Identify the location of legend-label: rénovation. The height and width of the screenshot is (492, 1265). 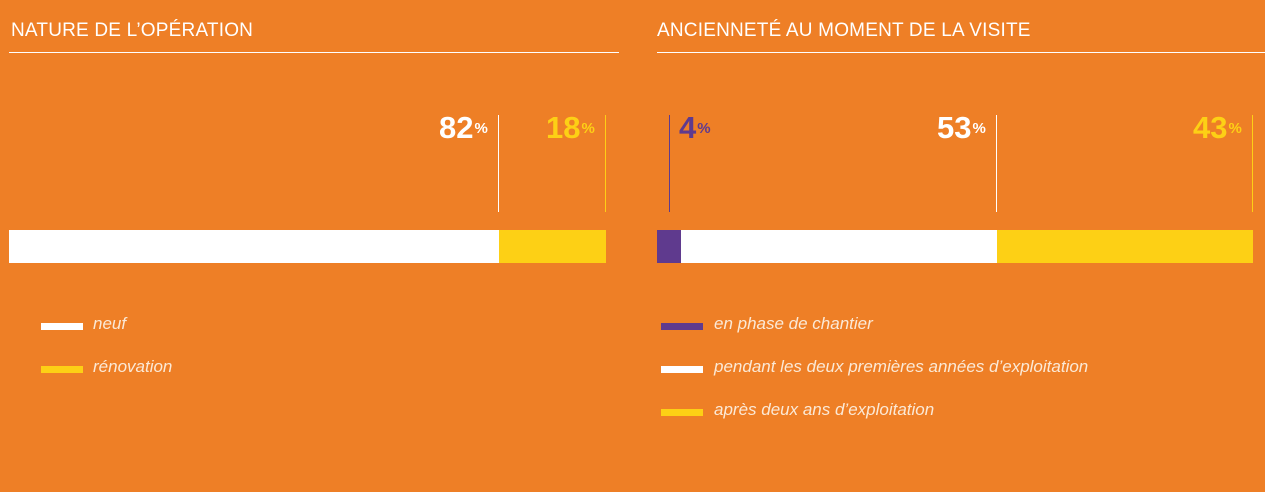
(133, 366).